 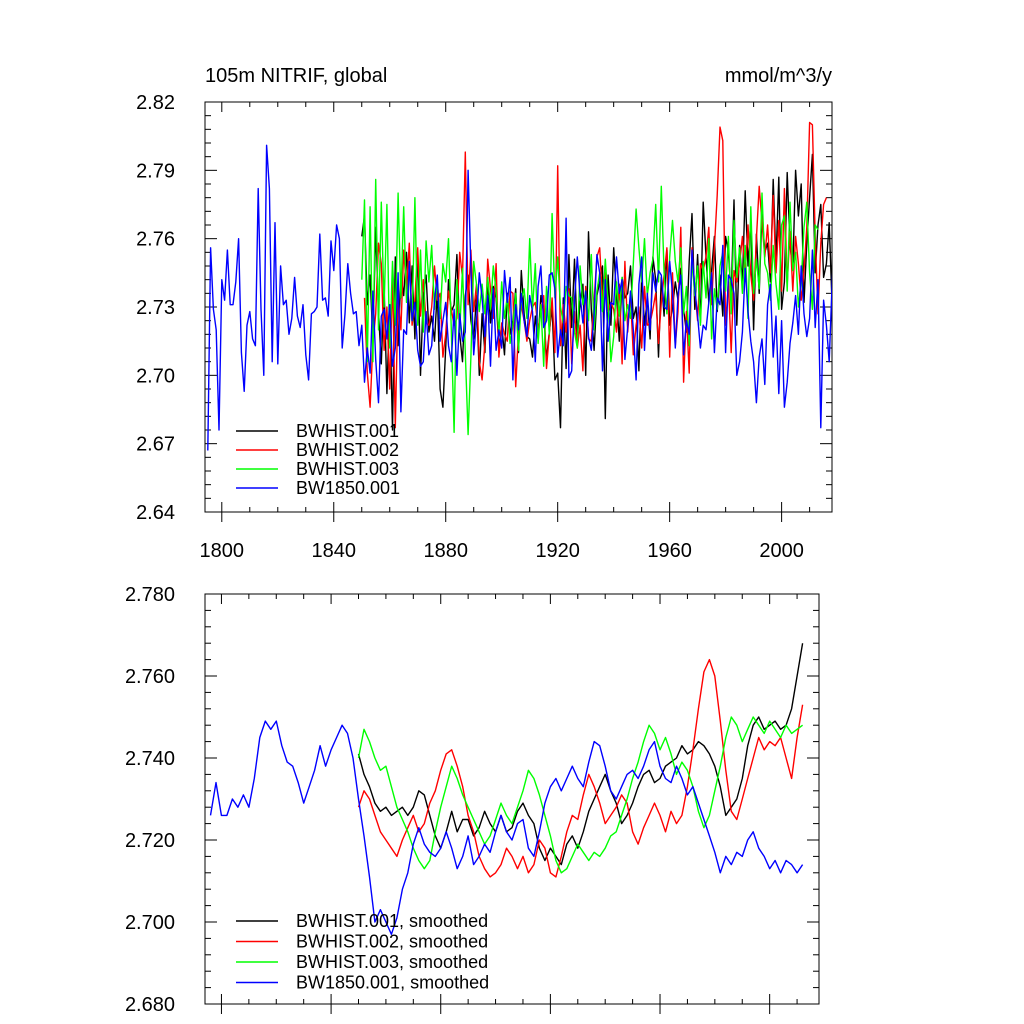 I want to click on y-tick-label: 2.700, so click(x=150, y=923).